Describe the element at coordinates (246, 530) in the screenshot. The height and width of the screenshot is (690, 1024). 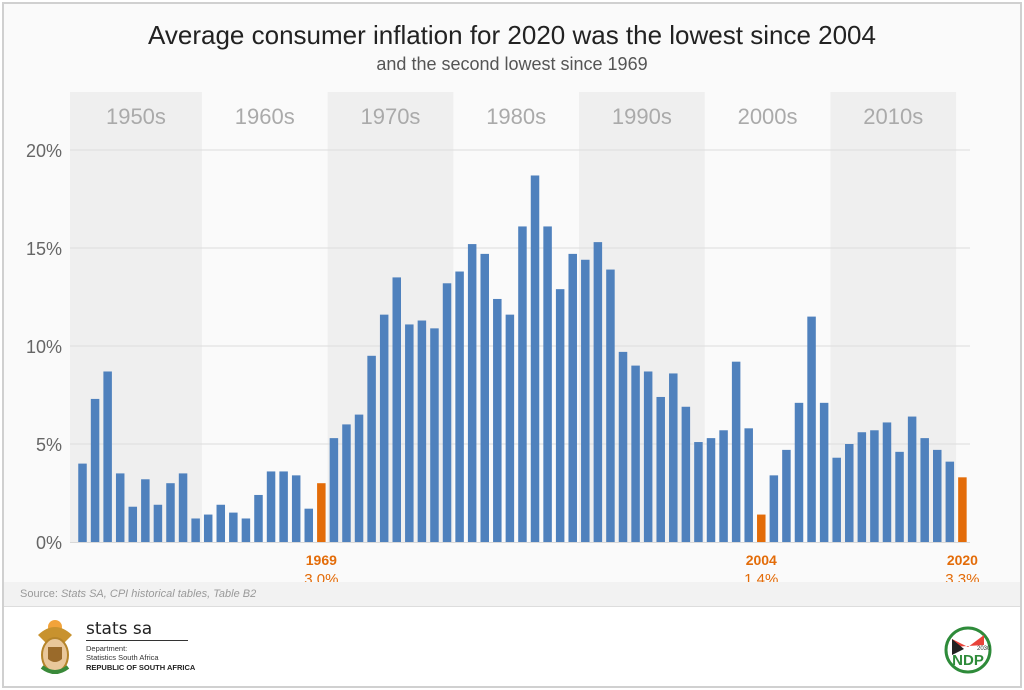
I see `bar-1963` at that location.